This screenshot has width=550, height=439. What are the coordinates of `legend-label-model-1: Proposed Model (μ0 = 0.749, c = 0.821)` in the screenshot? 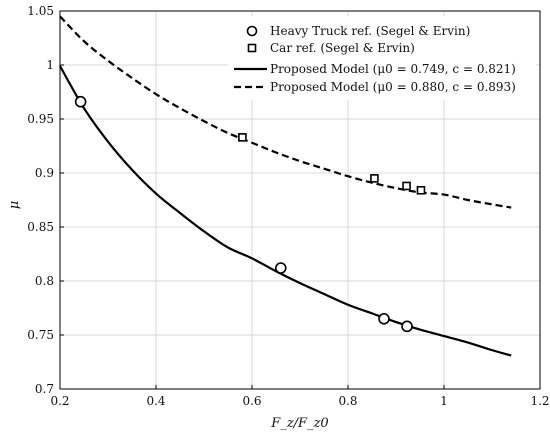 It's located at (393, 69).